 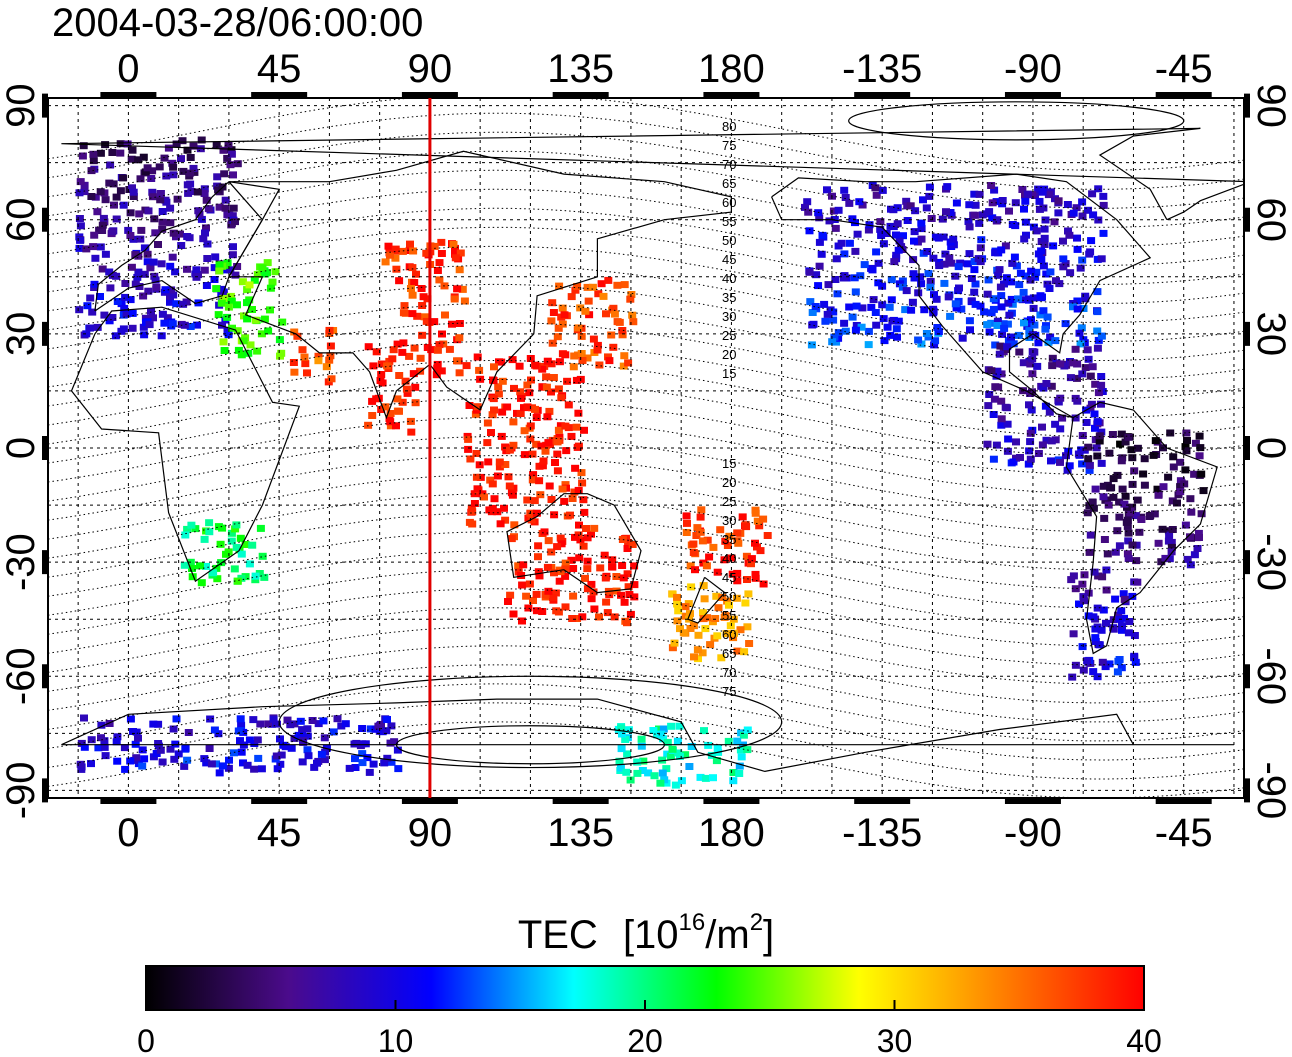 What do you see at coordinates (731, 95) in the screenshot?
I see `top-tick-bar` at bounding box center [731, 95].